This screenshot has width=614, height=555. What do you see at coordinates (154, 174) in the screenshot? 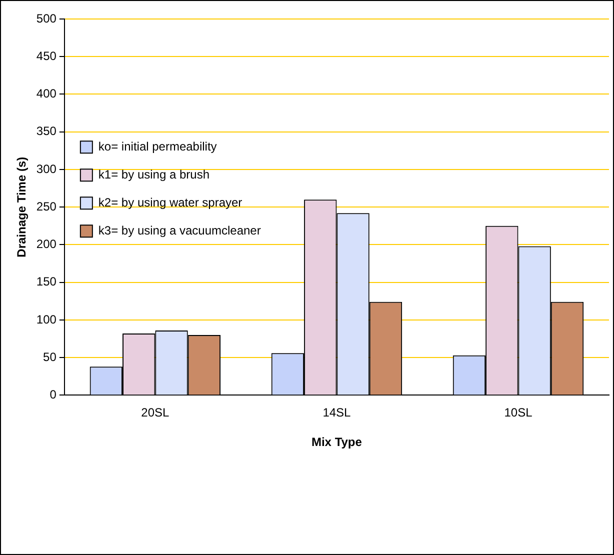
I see `legend-label: k1= by using a brush` at bounding box center [154, 174].